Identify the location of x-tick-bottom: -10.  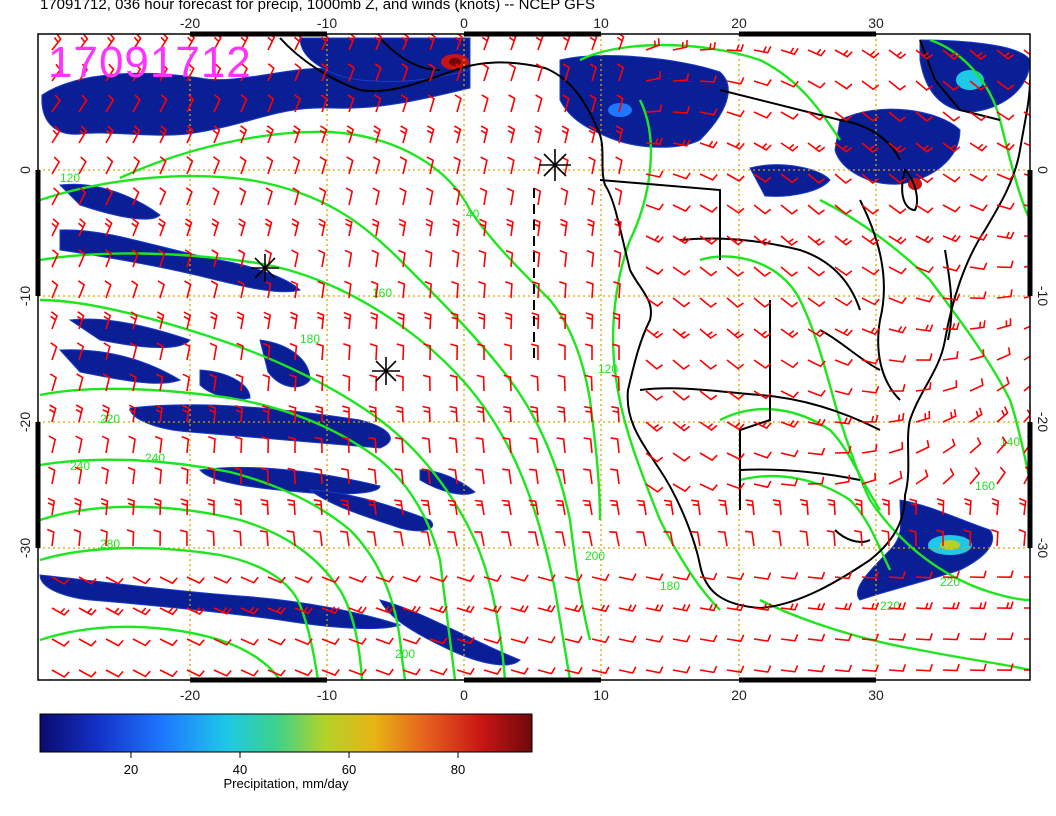
(327, 695).